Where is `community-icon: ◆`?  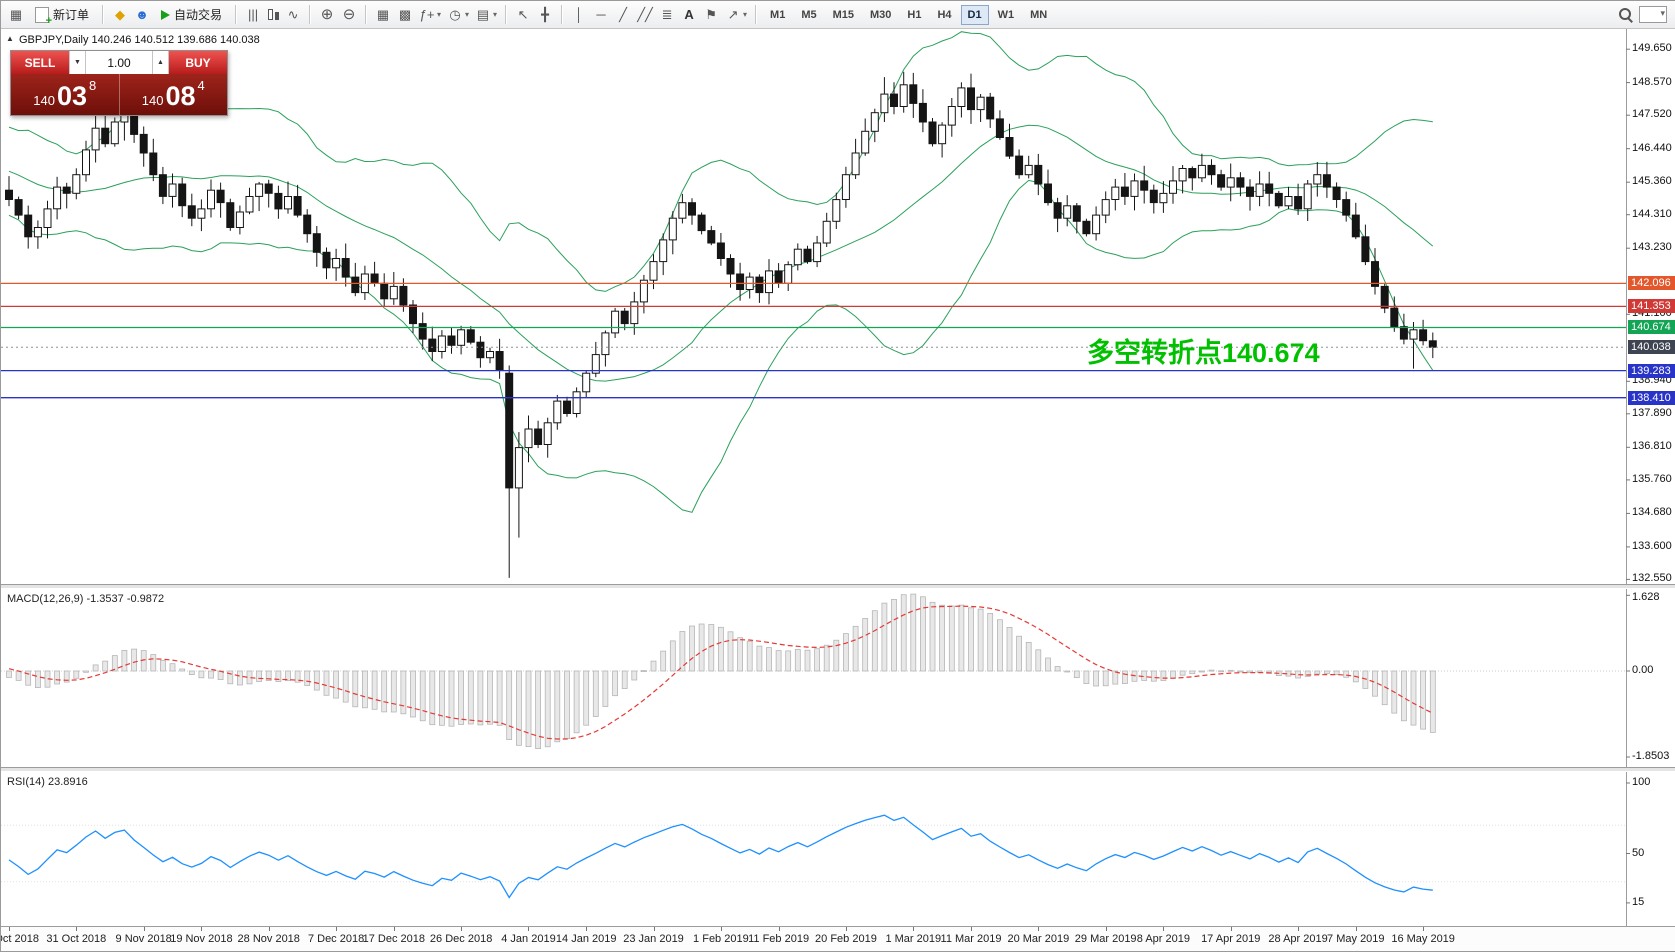
community-icon: ◆ is located at coordinates (120, 14).